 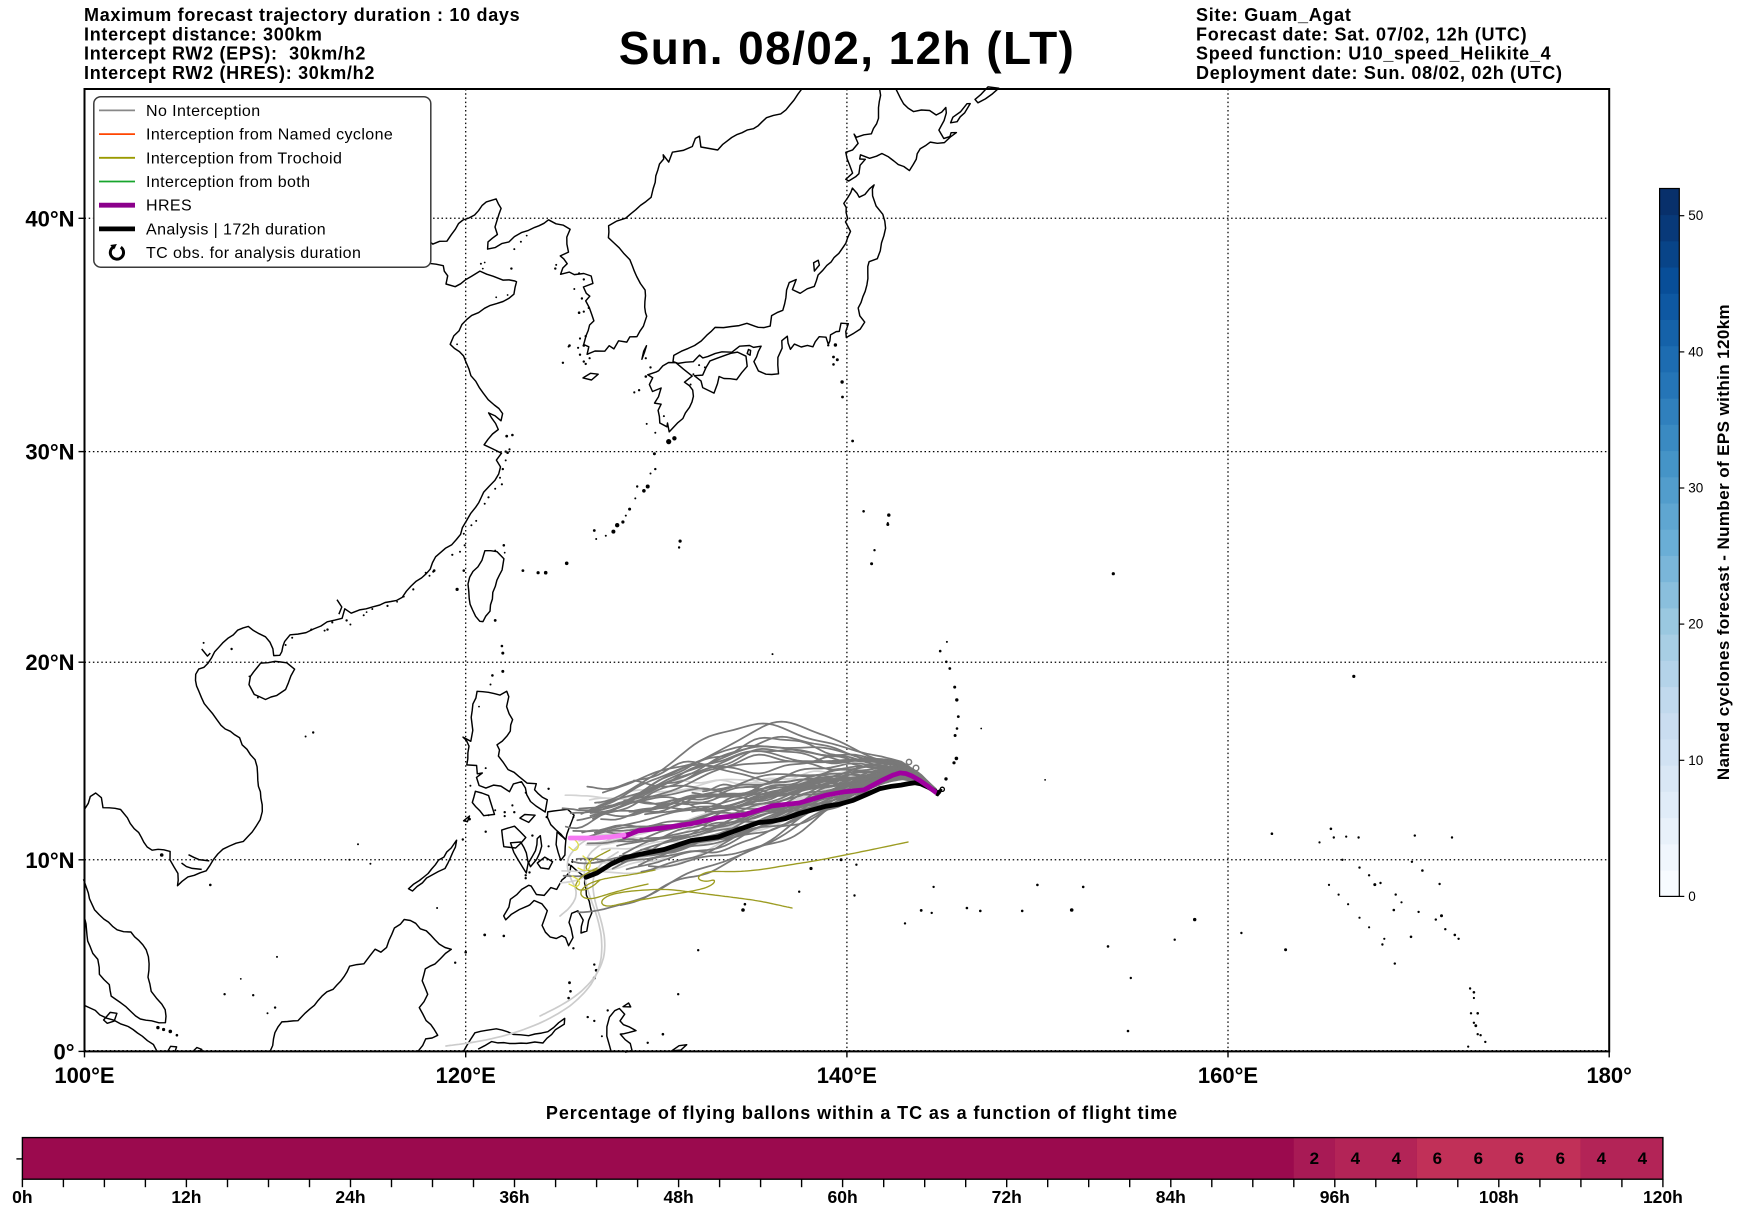 What do you see at coordinates (228, 182) in the screenshot?
I see `svg-text: Interception from both` at bounding box center [228, 182].